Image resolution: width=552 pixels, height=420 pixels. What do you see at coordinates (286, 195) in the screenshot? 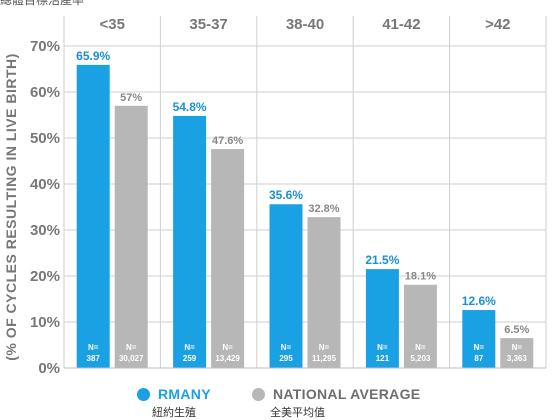
I see `bar-value-label: 35.6%` at bounding box center [286, 195].